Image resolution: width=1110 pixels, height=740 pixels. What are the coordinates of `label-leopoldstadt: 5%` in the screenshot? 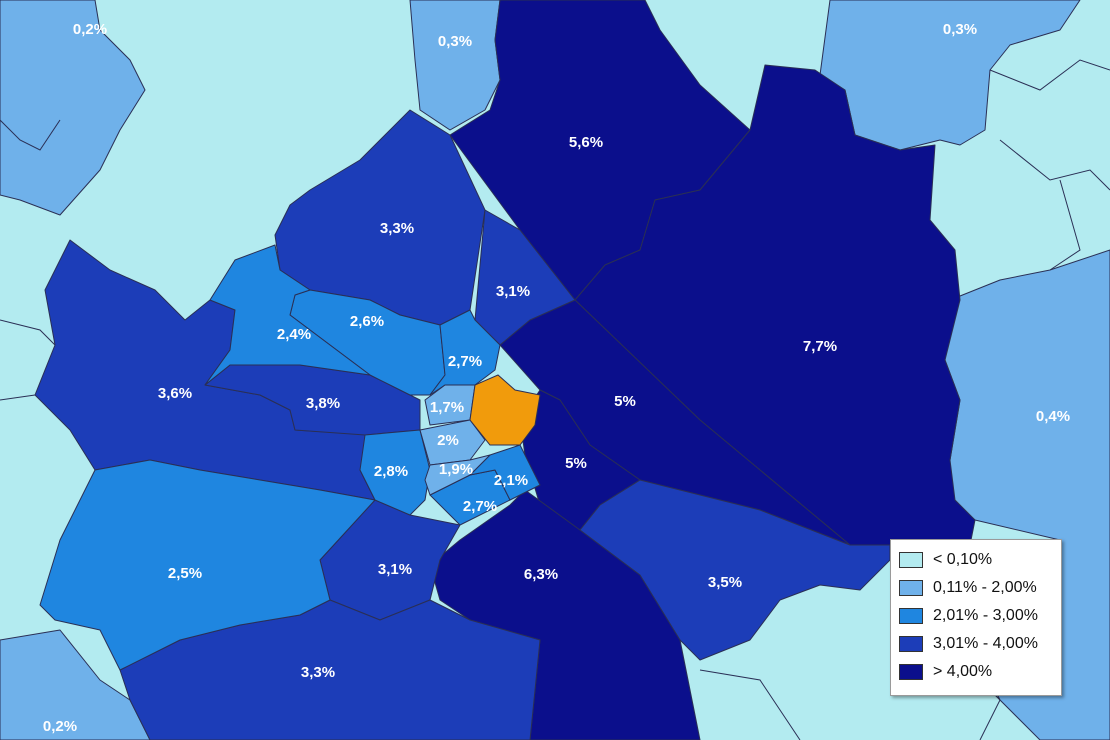 It's located at (625, 401).